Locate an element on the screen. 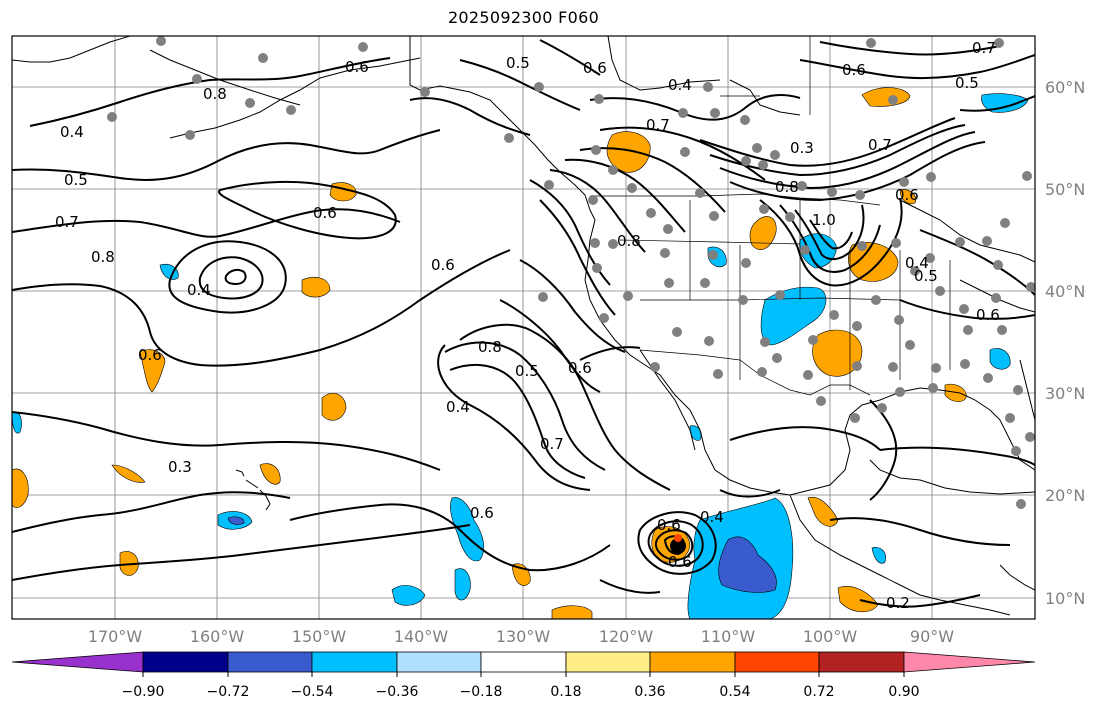 The height and width of the screenshot is (712, 1105). storm-center-marker is located at coordinates (678, 546).